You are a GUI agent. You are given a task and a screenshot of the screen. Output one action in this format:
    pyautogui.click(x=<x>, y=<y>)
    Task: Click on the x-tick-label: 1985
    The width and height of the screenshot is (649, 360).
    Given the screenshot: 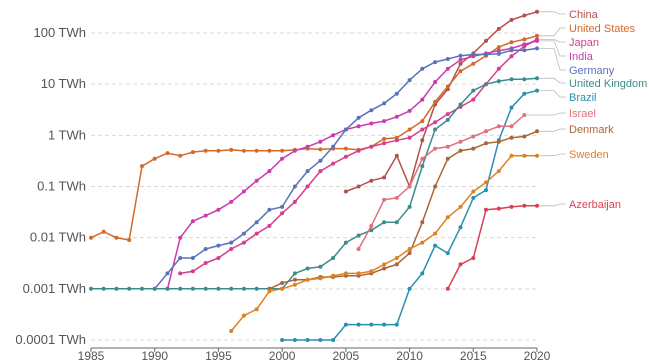 What is the action you would take?
    pyautogui.click(x=91, y=354)
    